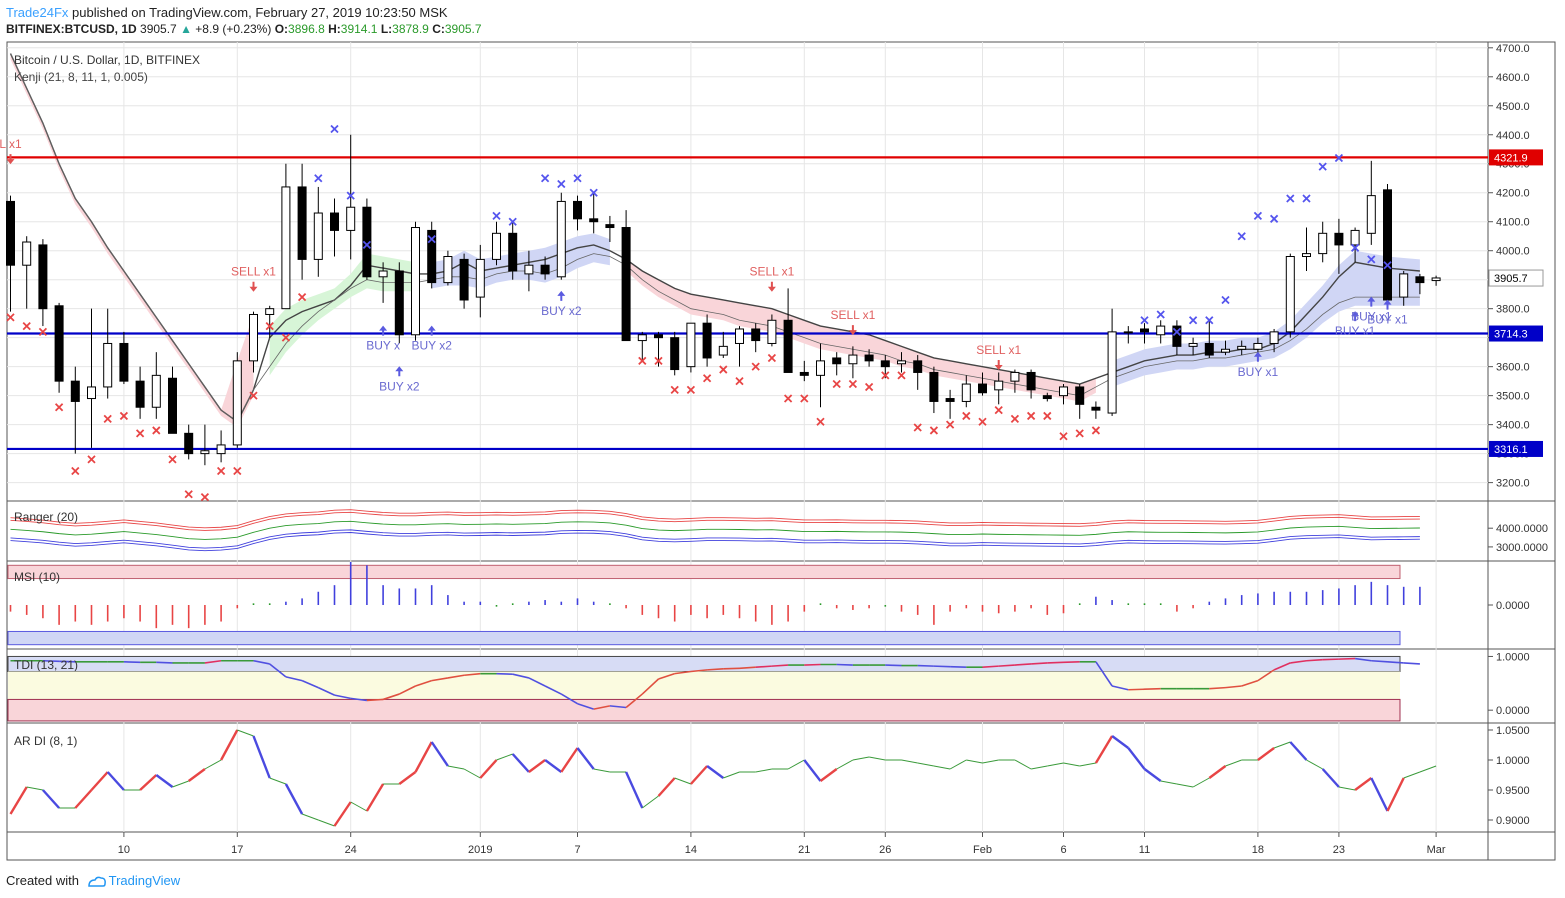 This screenshot has height=898, width=1565. Describe the element at coordinates (37, 12) in the screenshot. I see `publisher-link: Trade24Fx` at that location.